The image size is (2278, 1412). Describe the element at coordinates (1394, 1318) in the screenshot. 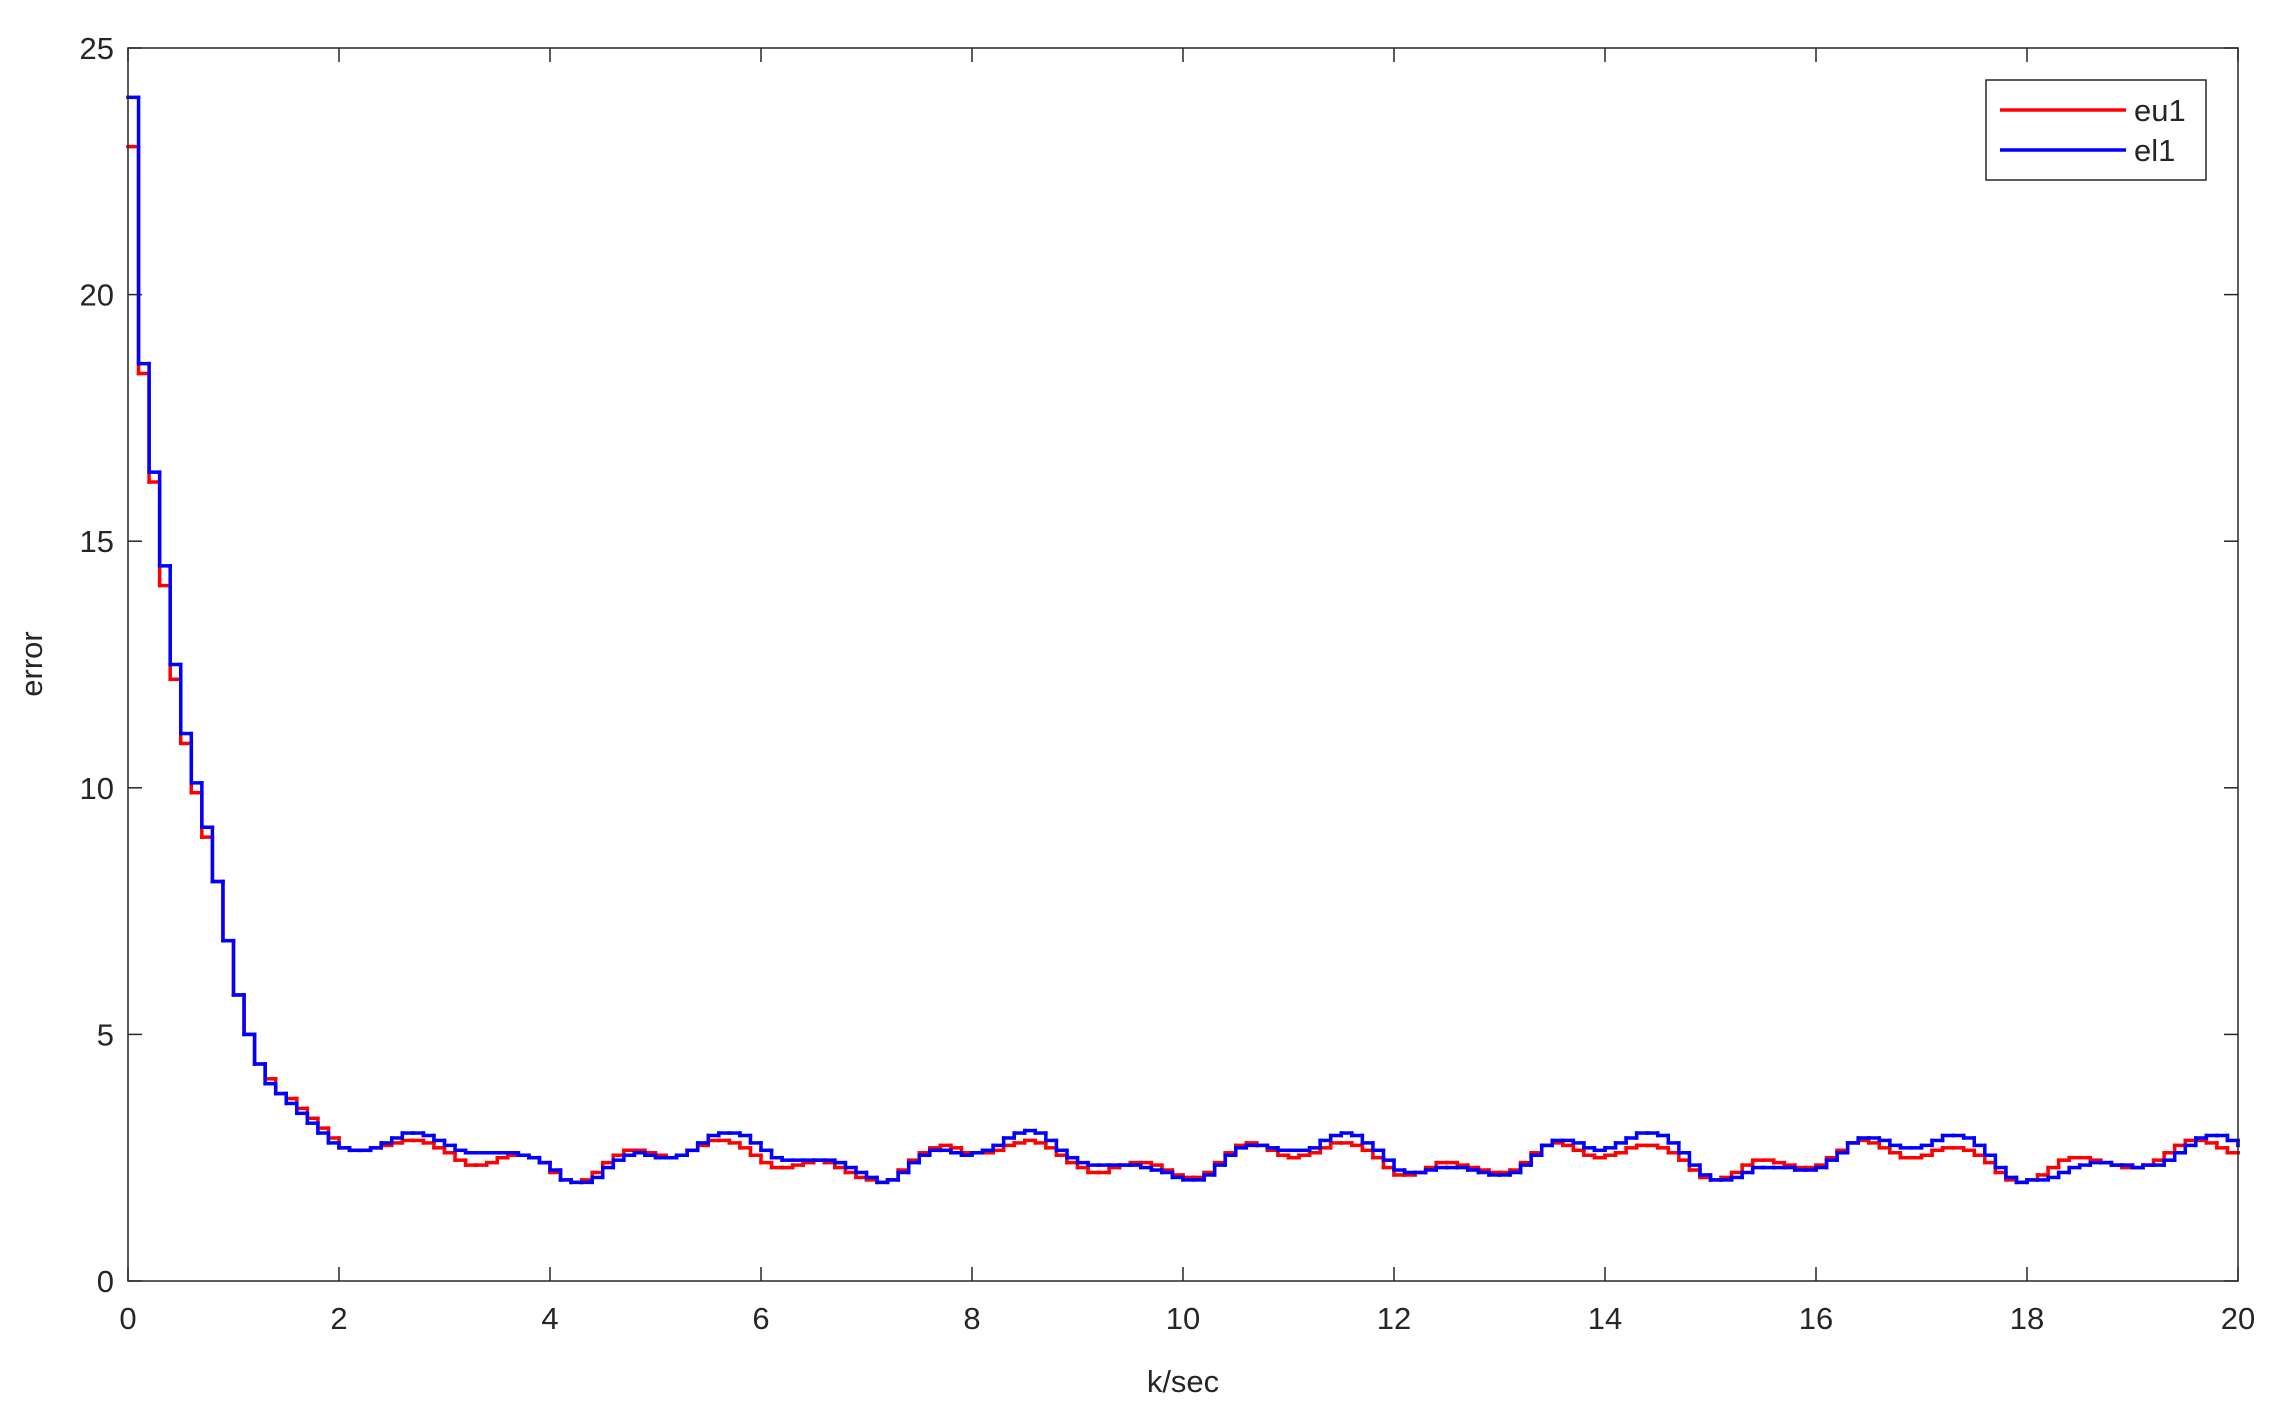

I see `x-tick-label: 12` at that location.